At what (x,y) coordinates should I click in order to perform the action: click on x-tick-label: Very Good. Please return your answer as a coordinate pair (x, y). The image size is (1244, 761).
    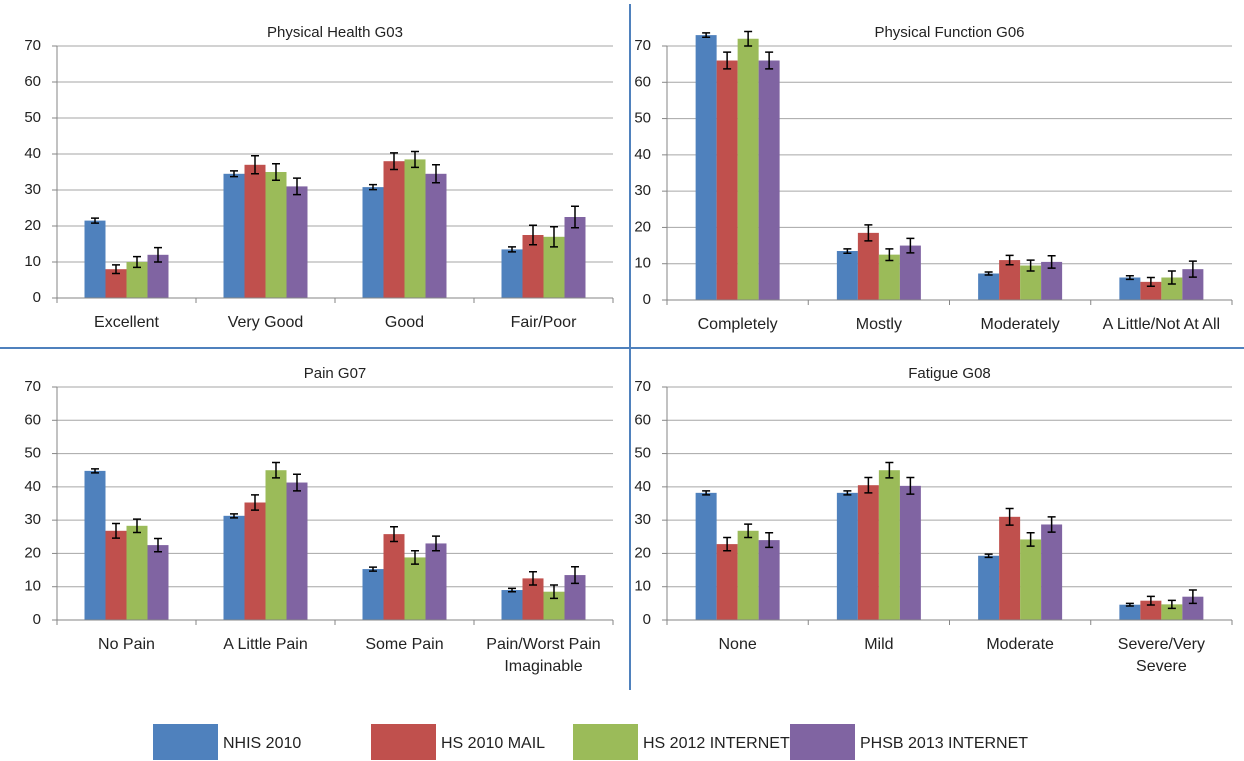
    Looking at the image, I should click on (265, 322).